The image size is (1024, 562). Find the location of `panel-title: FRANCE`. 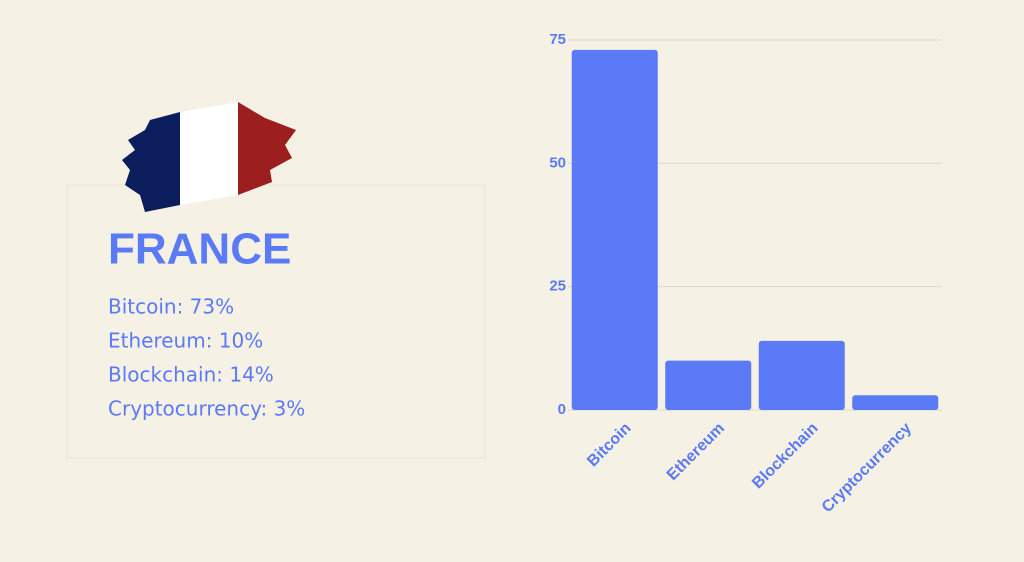

panel-title: FRANCE is located at coordinates (199, 249).